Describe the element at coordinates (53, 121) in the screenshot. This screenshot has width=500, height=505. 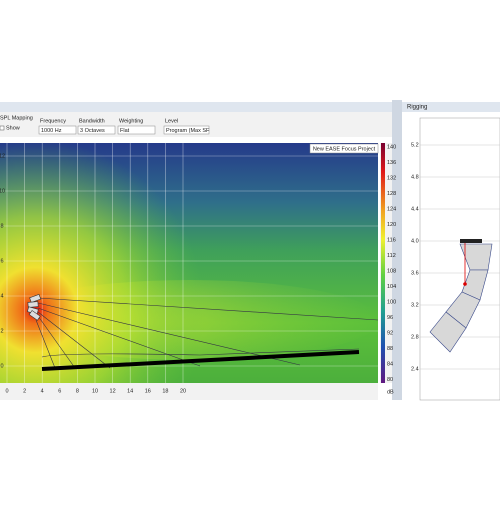
I see `field-label: Frequency` at that location.